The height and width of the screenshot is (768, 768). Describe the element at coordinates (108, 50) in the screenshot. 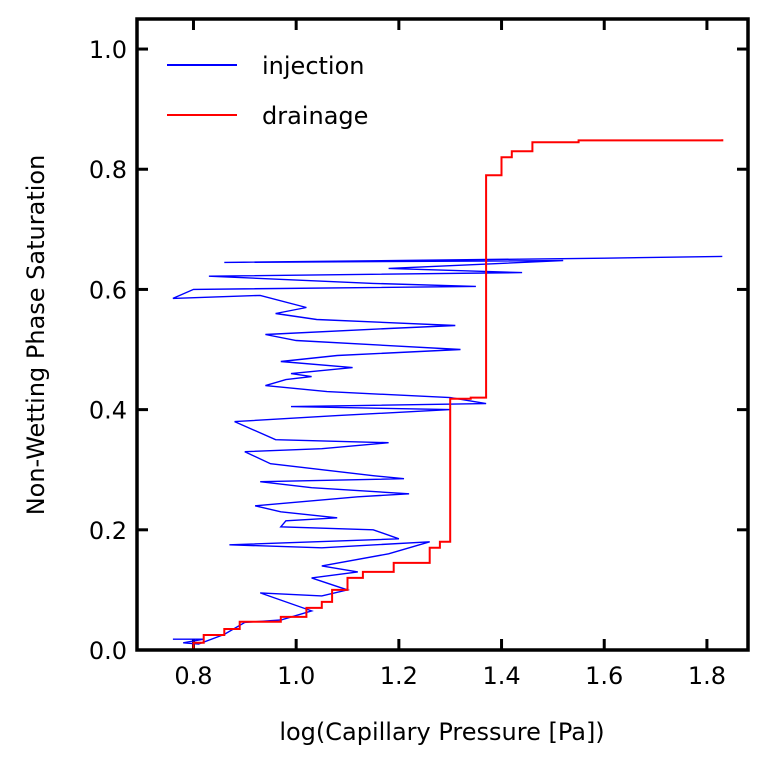

I see `y-tick-label: 1.0` at that location.